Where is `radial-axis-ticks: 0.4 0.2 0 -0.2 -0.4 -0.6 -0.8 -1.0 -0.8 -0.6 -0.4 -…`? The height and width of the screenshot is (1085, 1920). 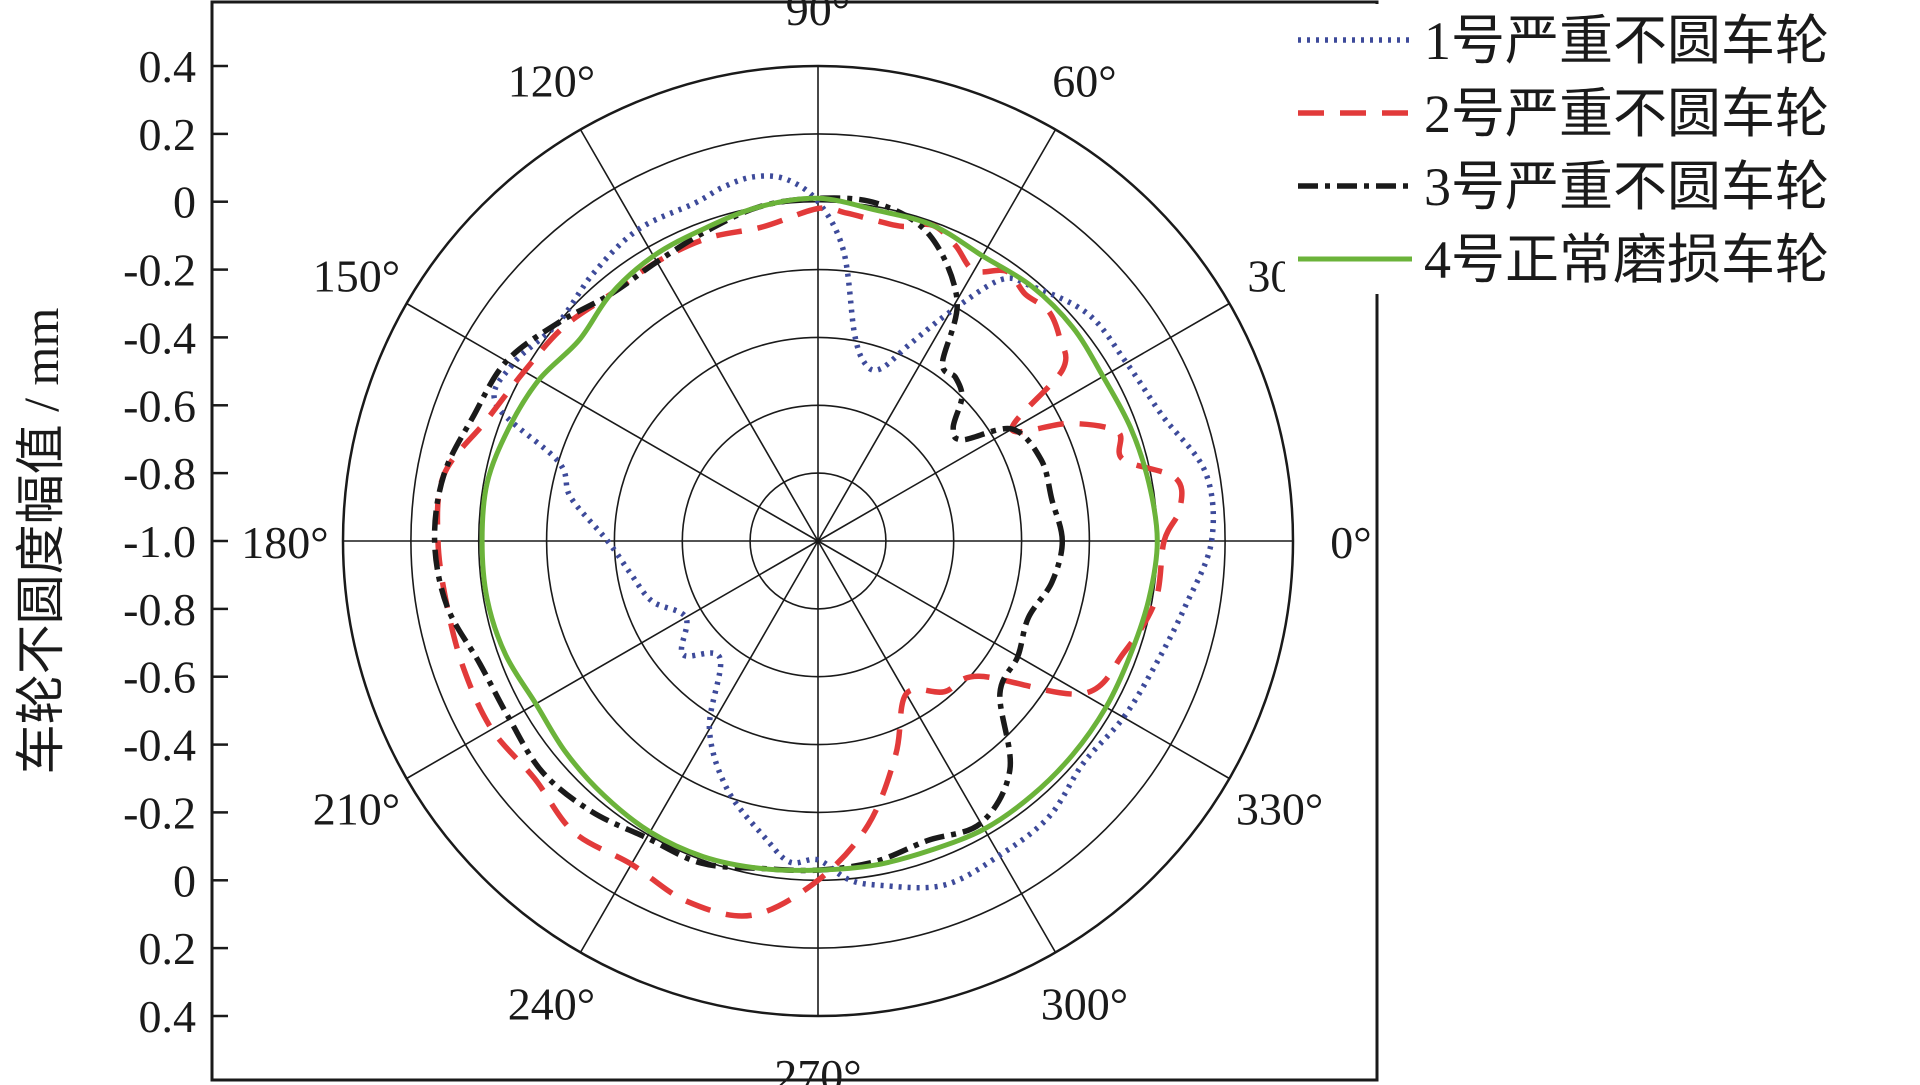
radial-axis-ticks: 0.4 0.2 0 -0.2 -0.4 -0.6 -0.8 -1.0 -0.8 -0.6 -0.4 -… is located at coordinates (175, 541).